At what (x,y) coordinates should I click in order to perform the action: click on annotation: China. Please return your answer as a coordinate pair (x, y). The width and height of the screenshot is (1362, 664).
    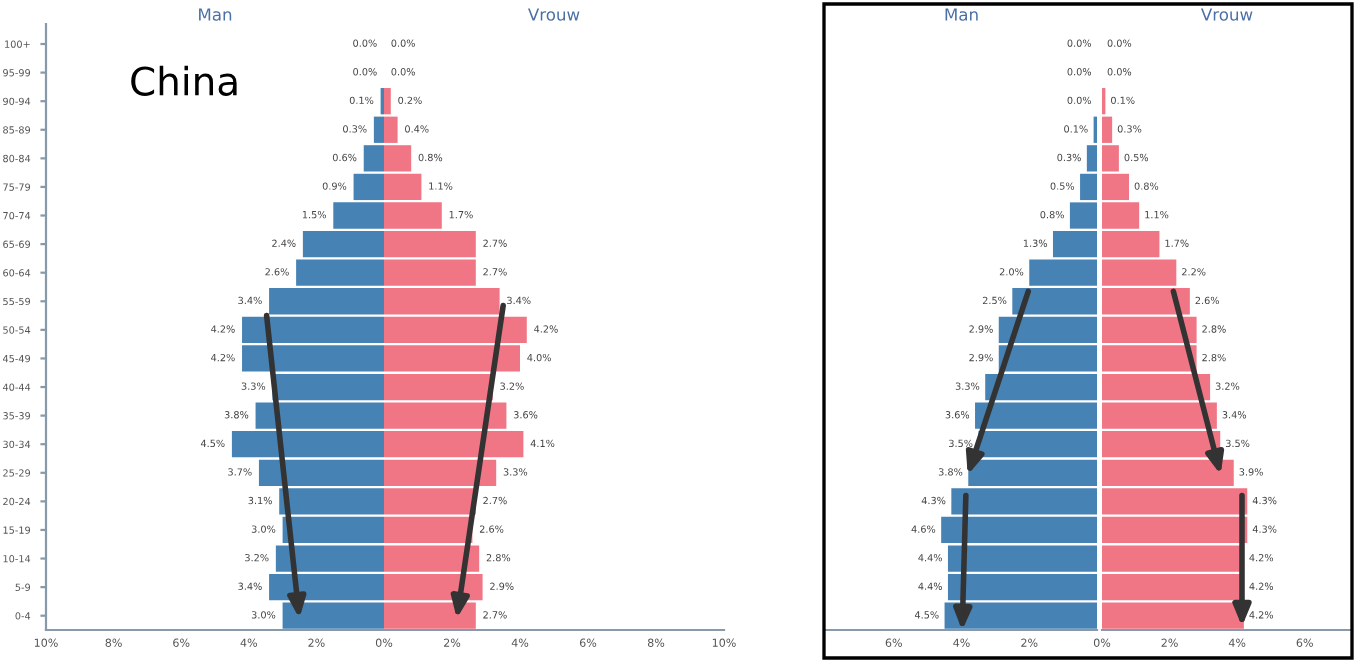
    Looking at the image, I should click on (184, 80).